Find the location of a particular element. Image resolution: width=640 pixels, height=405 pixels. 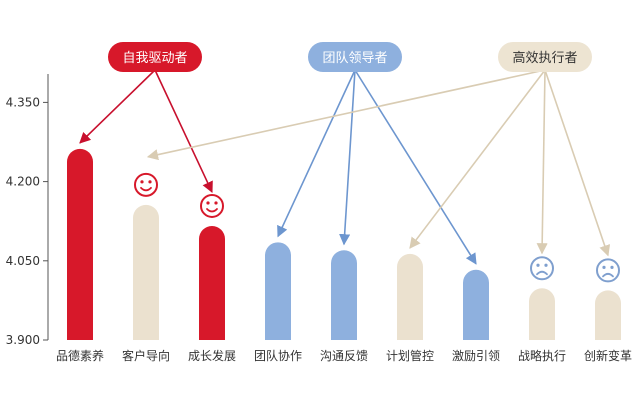

pill-label: 高效执行者 is located at coordinates (544, 58).